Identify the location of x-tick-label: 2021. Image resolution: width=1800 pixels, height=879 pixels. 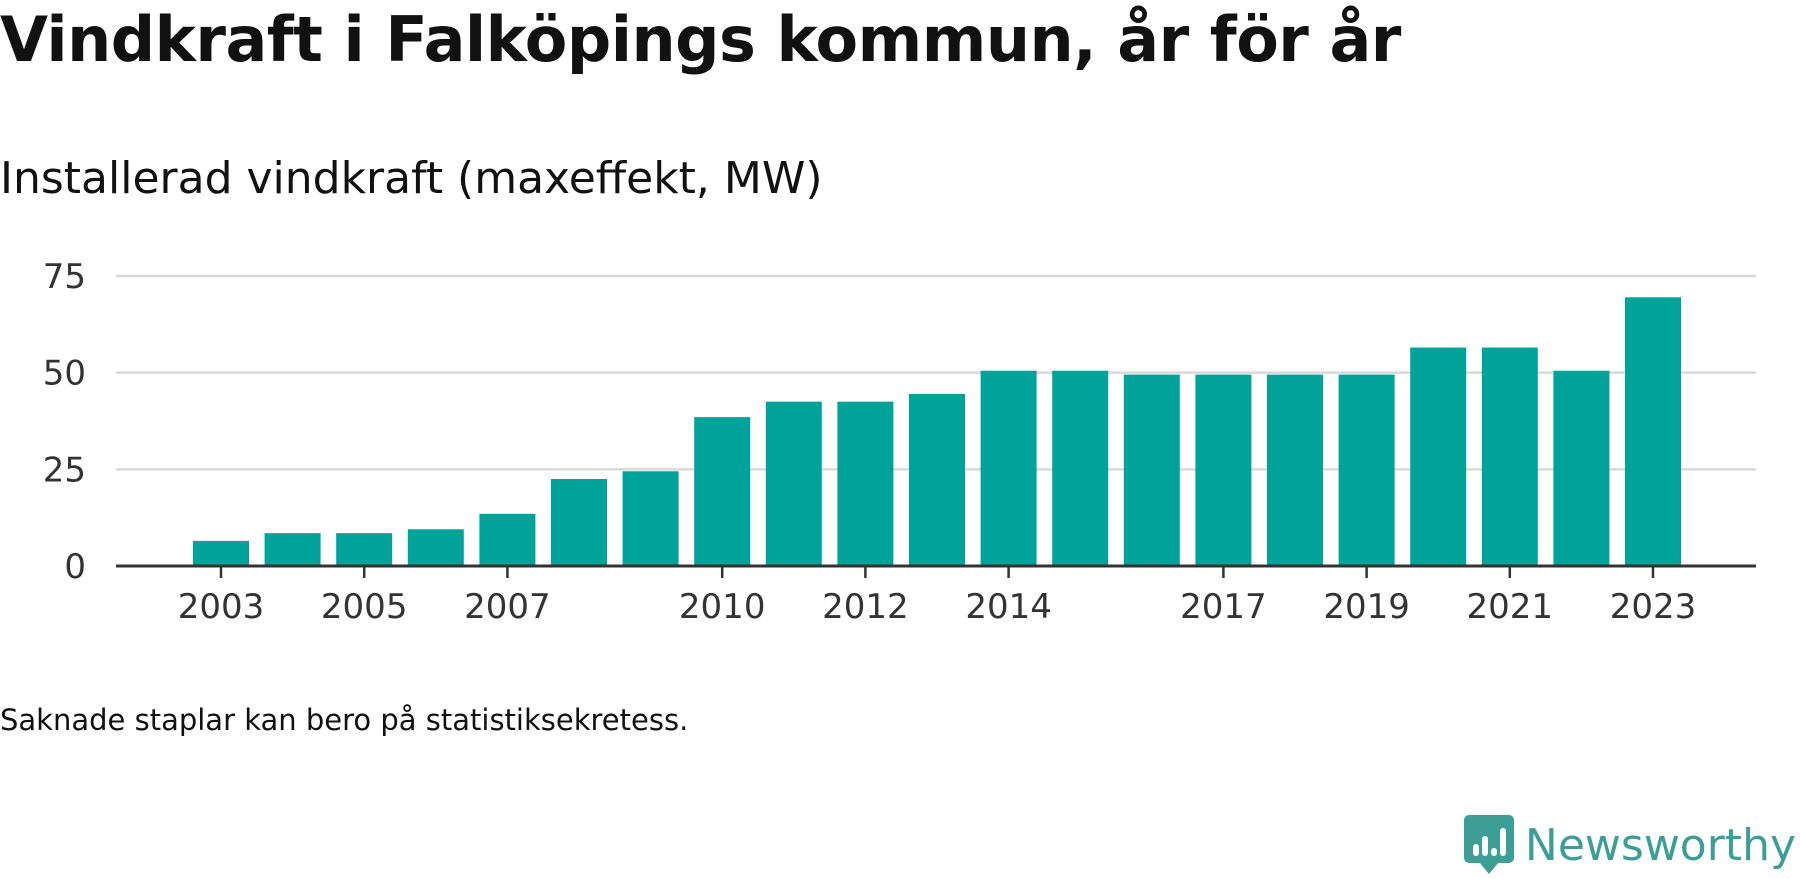
(1510, 607).